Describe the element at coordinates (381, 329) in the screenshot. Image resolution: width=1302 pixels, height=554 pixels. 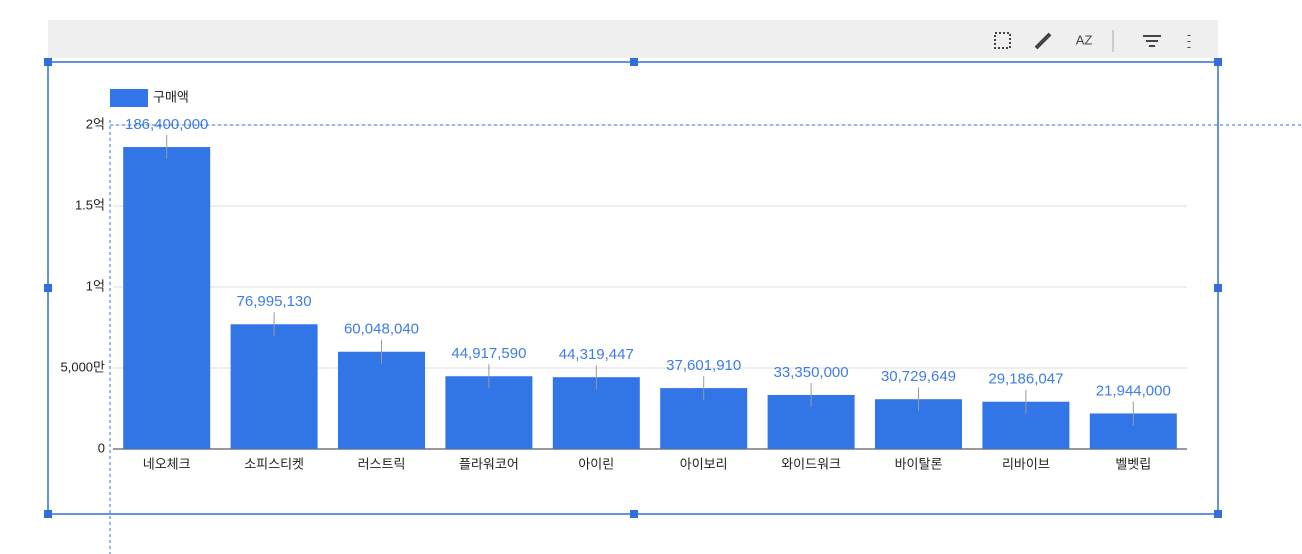
I see `value-label: 60,048,040` at that location.